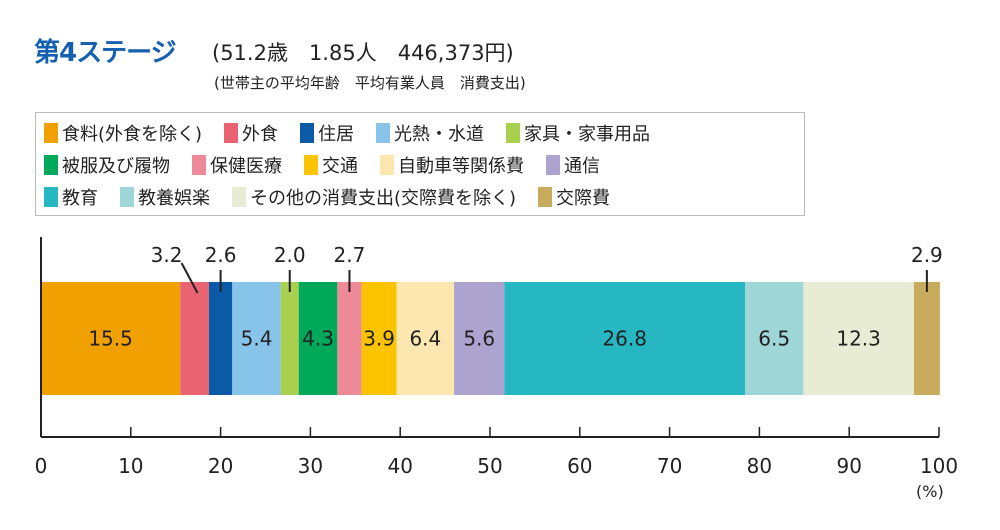 The width and height of the screenshot is (1000, 530). What do you see at coordinates (189, 278) in the screenshot?
I see `leader-line` at bounding box center [189, 278].